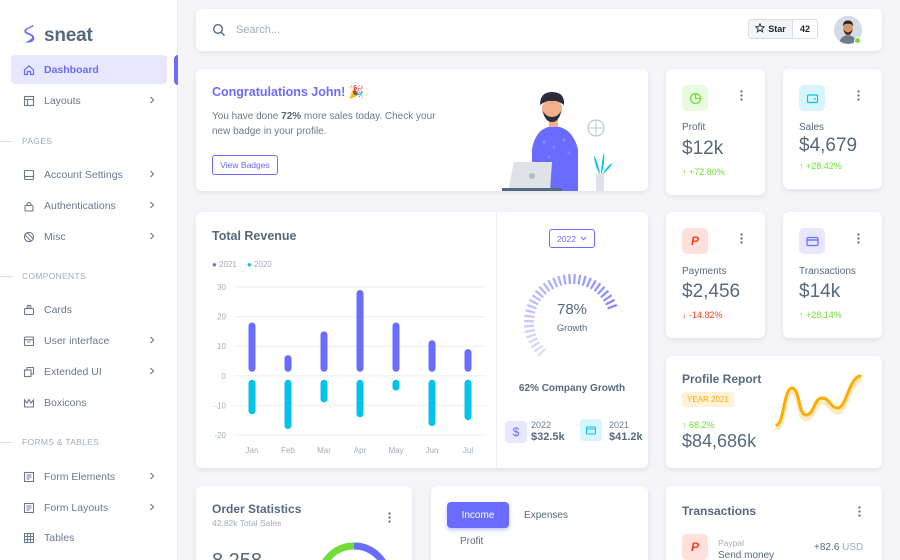  I want to click on sidebar-item-account-settings: Account Settings, so click(89, 174).